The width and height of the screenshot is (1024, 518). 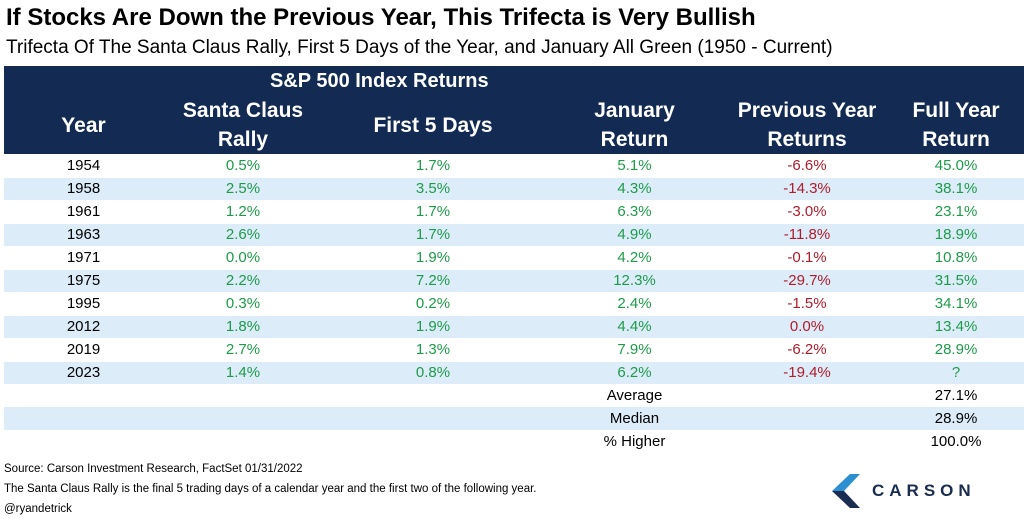 What do you see at coordinates (956, 281) in the screenshot?
I see `full-year-cell: 31.5%` at bounding box center [956, 281].